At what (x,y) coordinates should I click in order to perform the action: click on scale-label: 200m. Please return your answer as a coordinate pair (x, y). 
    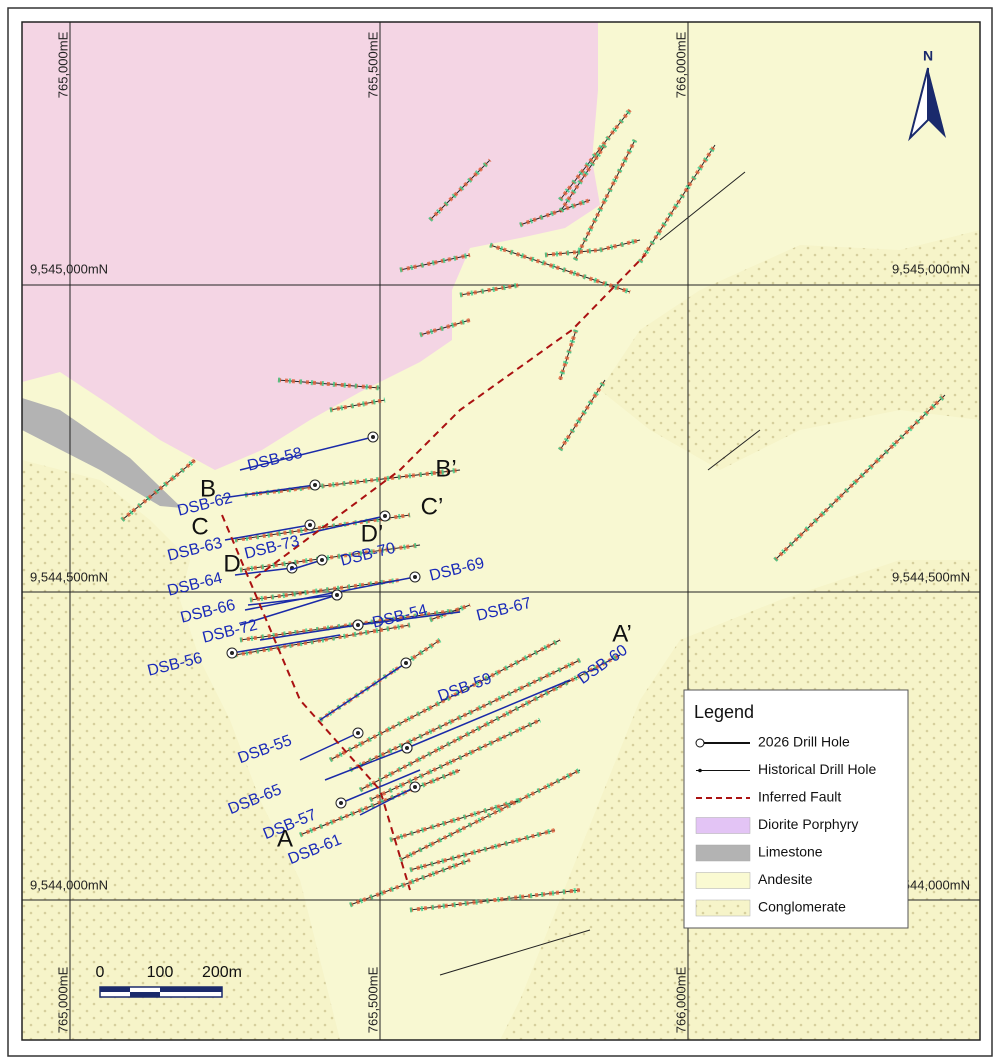
    Looking at the image, I should click on (222, 972).